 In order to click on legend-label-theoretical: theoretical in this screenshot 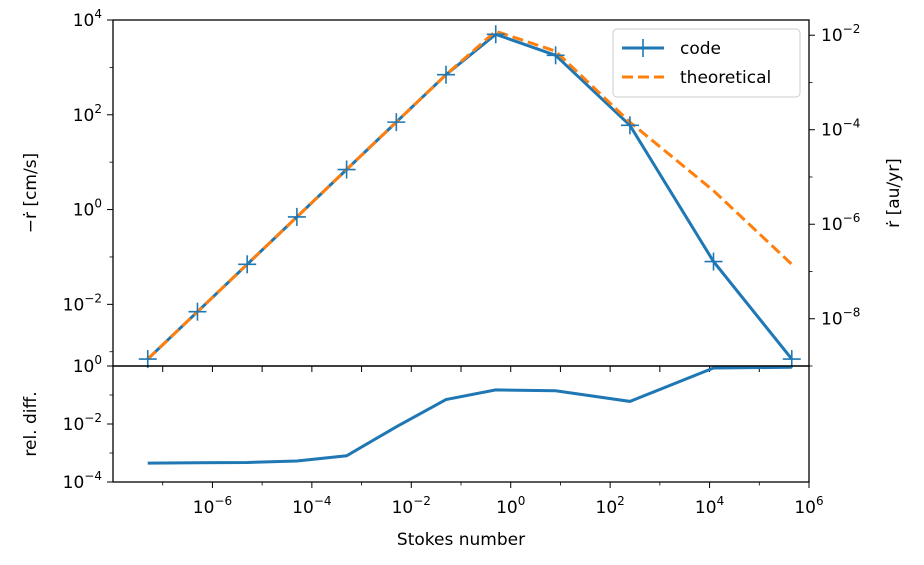, I will do `click(725, 78)`.